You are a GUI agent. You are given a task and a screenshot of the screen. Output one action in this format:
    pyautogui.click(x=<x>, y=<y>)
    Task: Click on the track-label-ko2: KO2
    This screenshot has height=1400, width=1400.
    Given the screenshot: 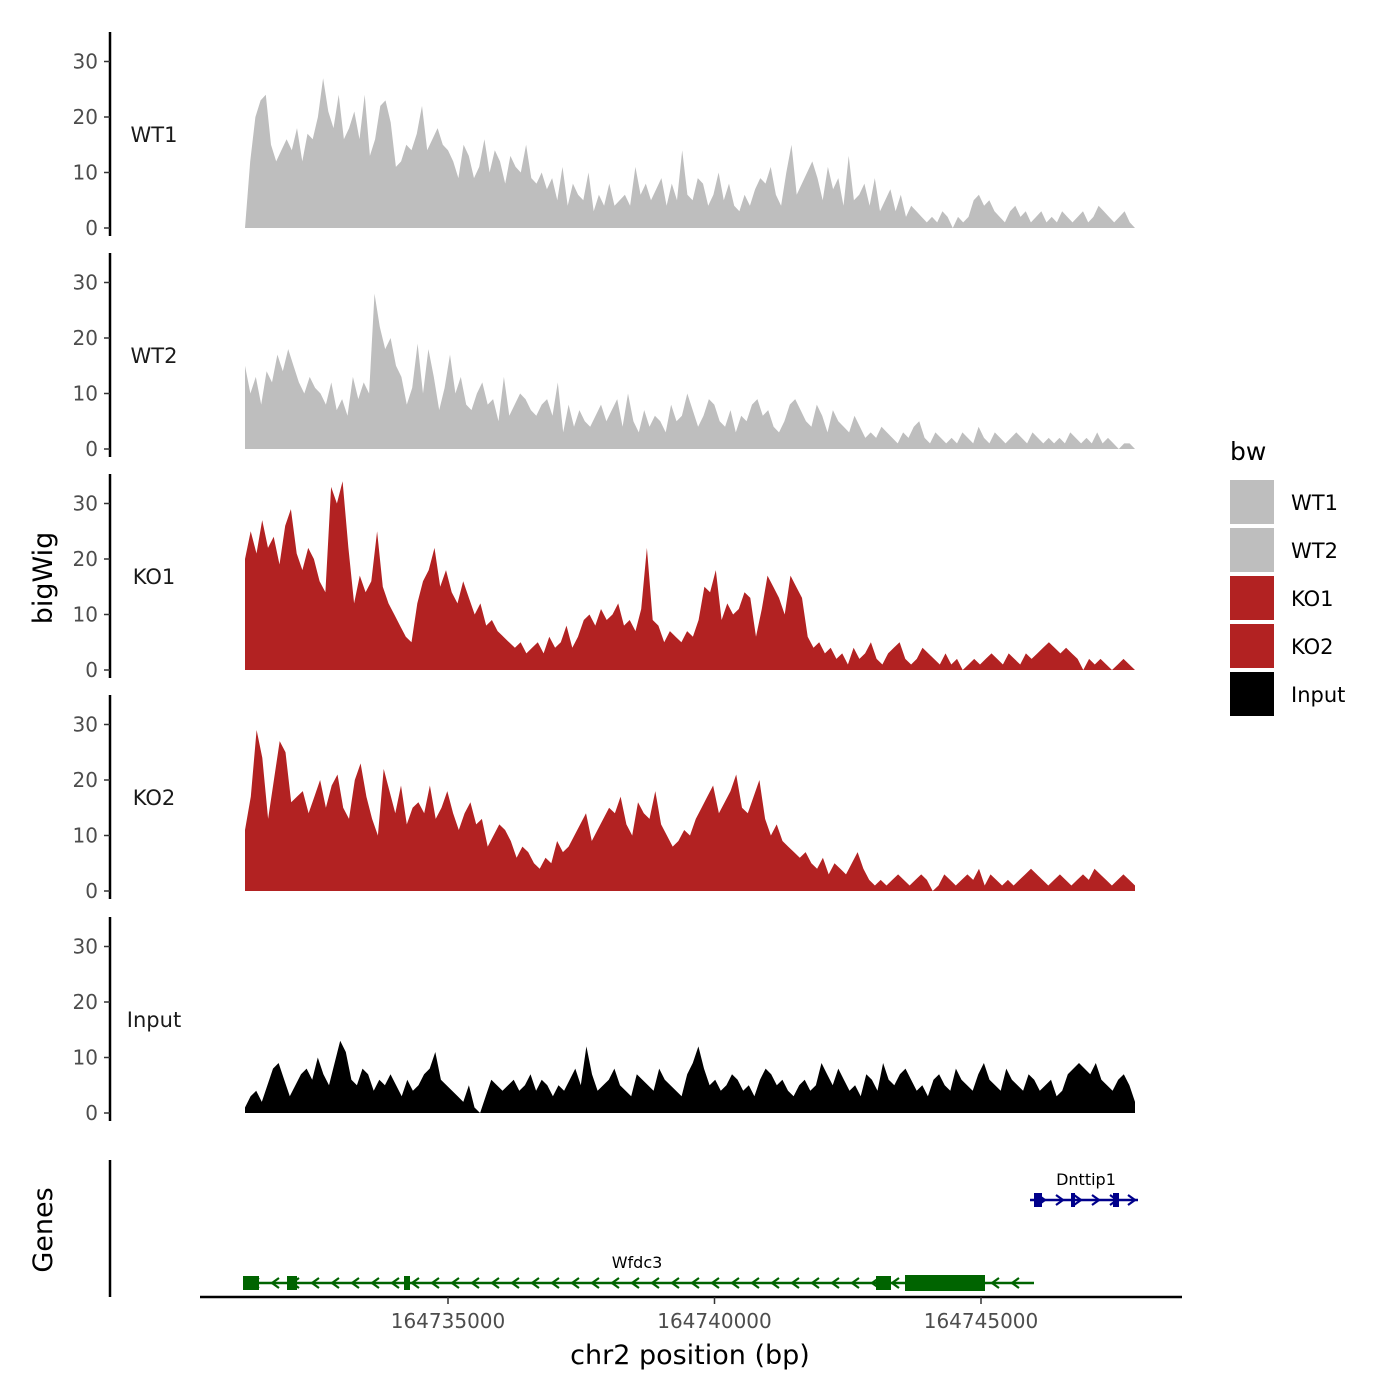 What is the action you would take?
    pyautogui.click(x=154, y=798)
    